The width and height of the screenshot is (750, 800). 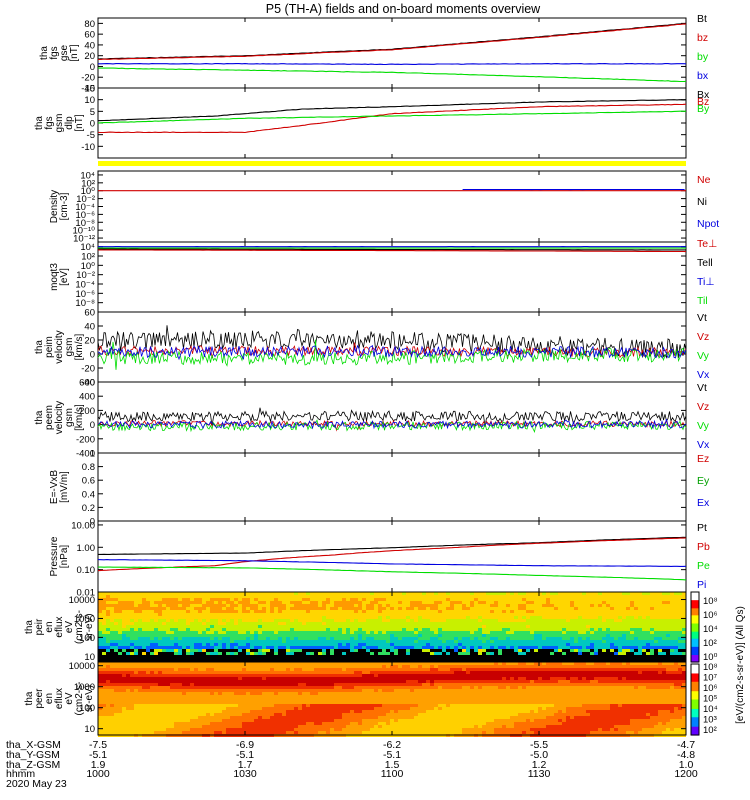 What do you see at coordinates (79, 122) in the screenshot?
I see `y-axis-label-line: [nT]` at bounding box center [79, 122].